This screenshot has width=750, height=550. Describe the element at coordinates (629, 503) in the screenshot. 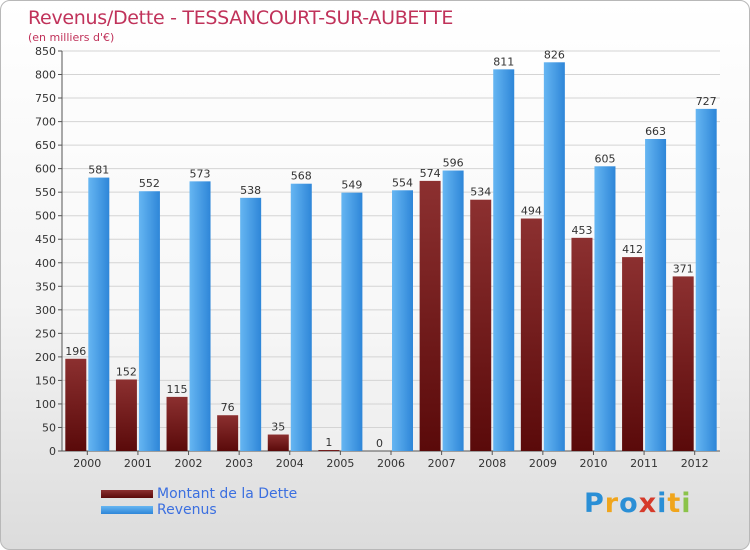

I see `logo-letter: o` at that location.